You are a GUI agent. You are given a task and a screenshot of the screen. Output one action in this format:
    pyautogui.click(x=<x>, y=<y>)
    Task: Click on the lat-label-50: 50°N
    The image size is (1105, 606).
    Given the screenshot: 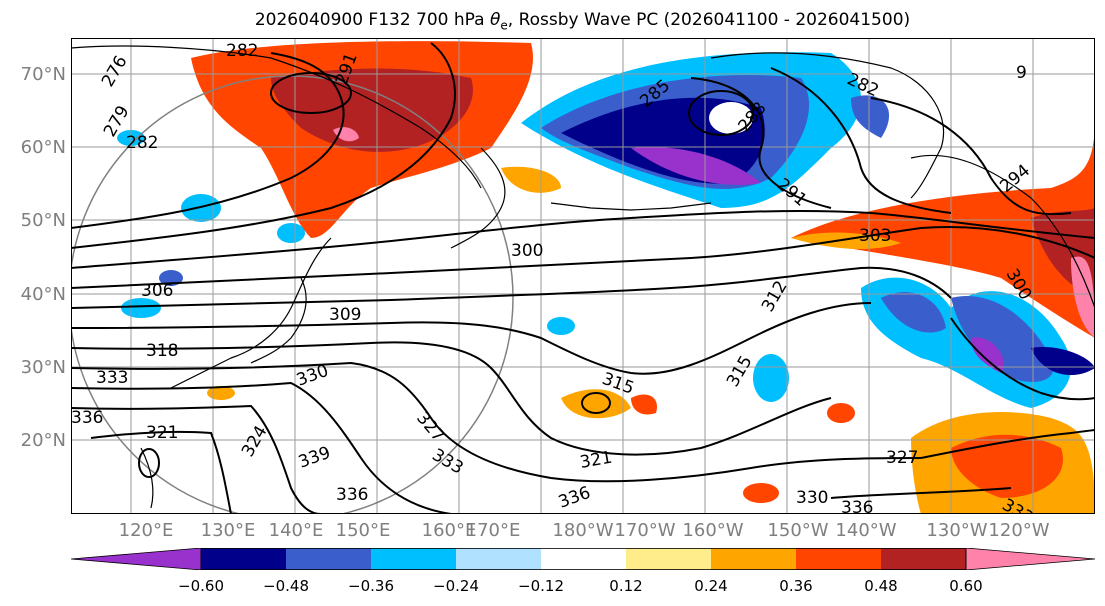 What is the action you would take?
    pyautogui.click(x=43, y=220)
    